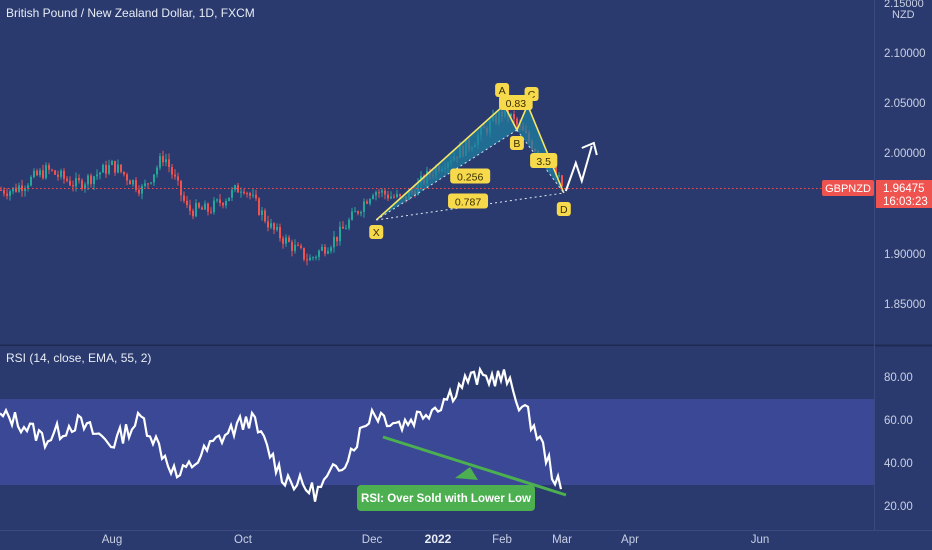 This screenshot has width=932, height=550. Describe the element at coordinates (904, 189) in the screenshot. I see `price-badge-value: 1.96475` at that location.